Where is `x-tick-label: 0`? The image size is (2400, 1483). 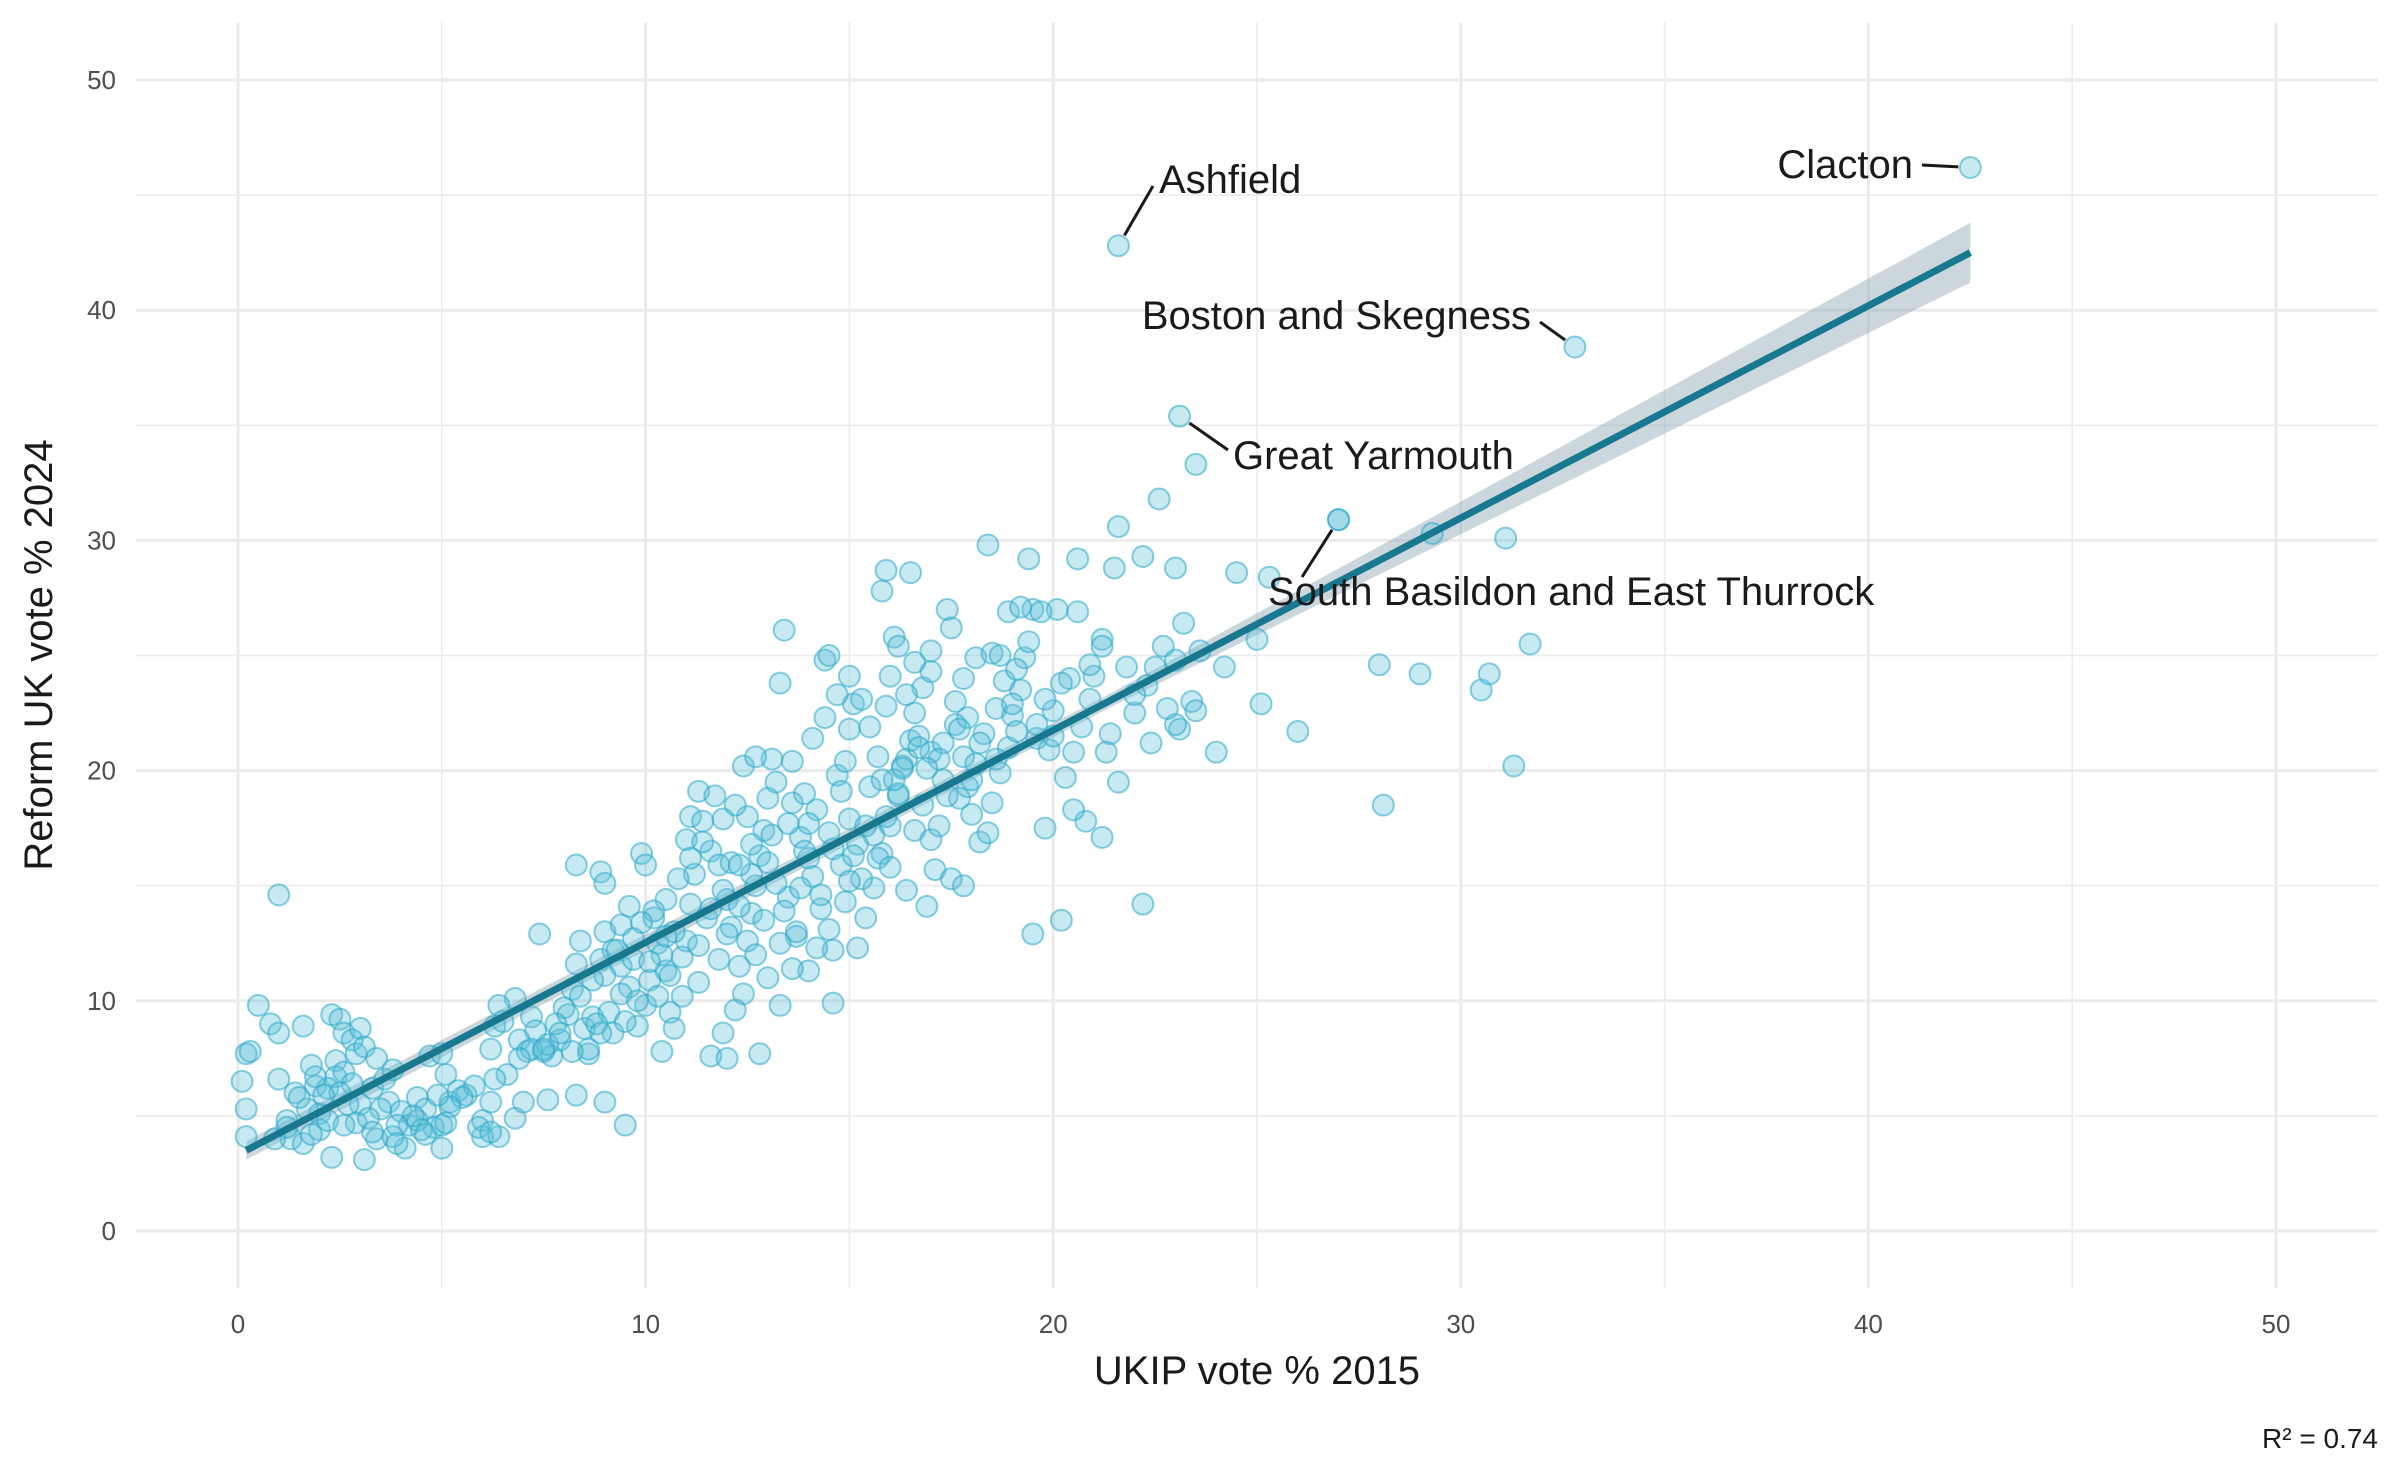 x-tick-label: 0 is located at coordinates (238, 1324).